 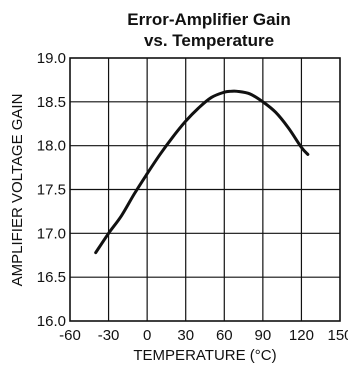 I want to click on x-tick-label: 60, so click(x=224, y=335).